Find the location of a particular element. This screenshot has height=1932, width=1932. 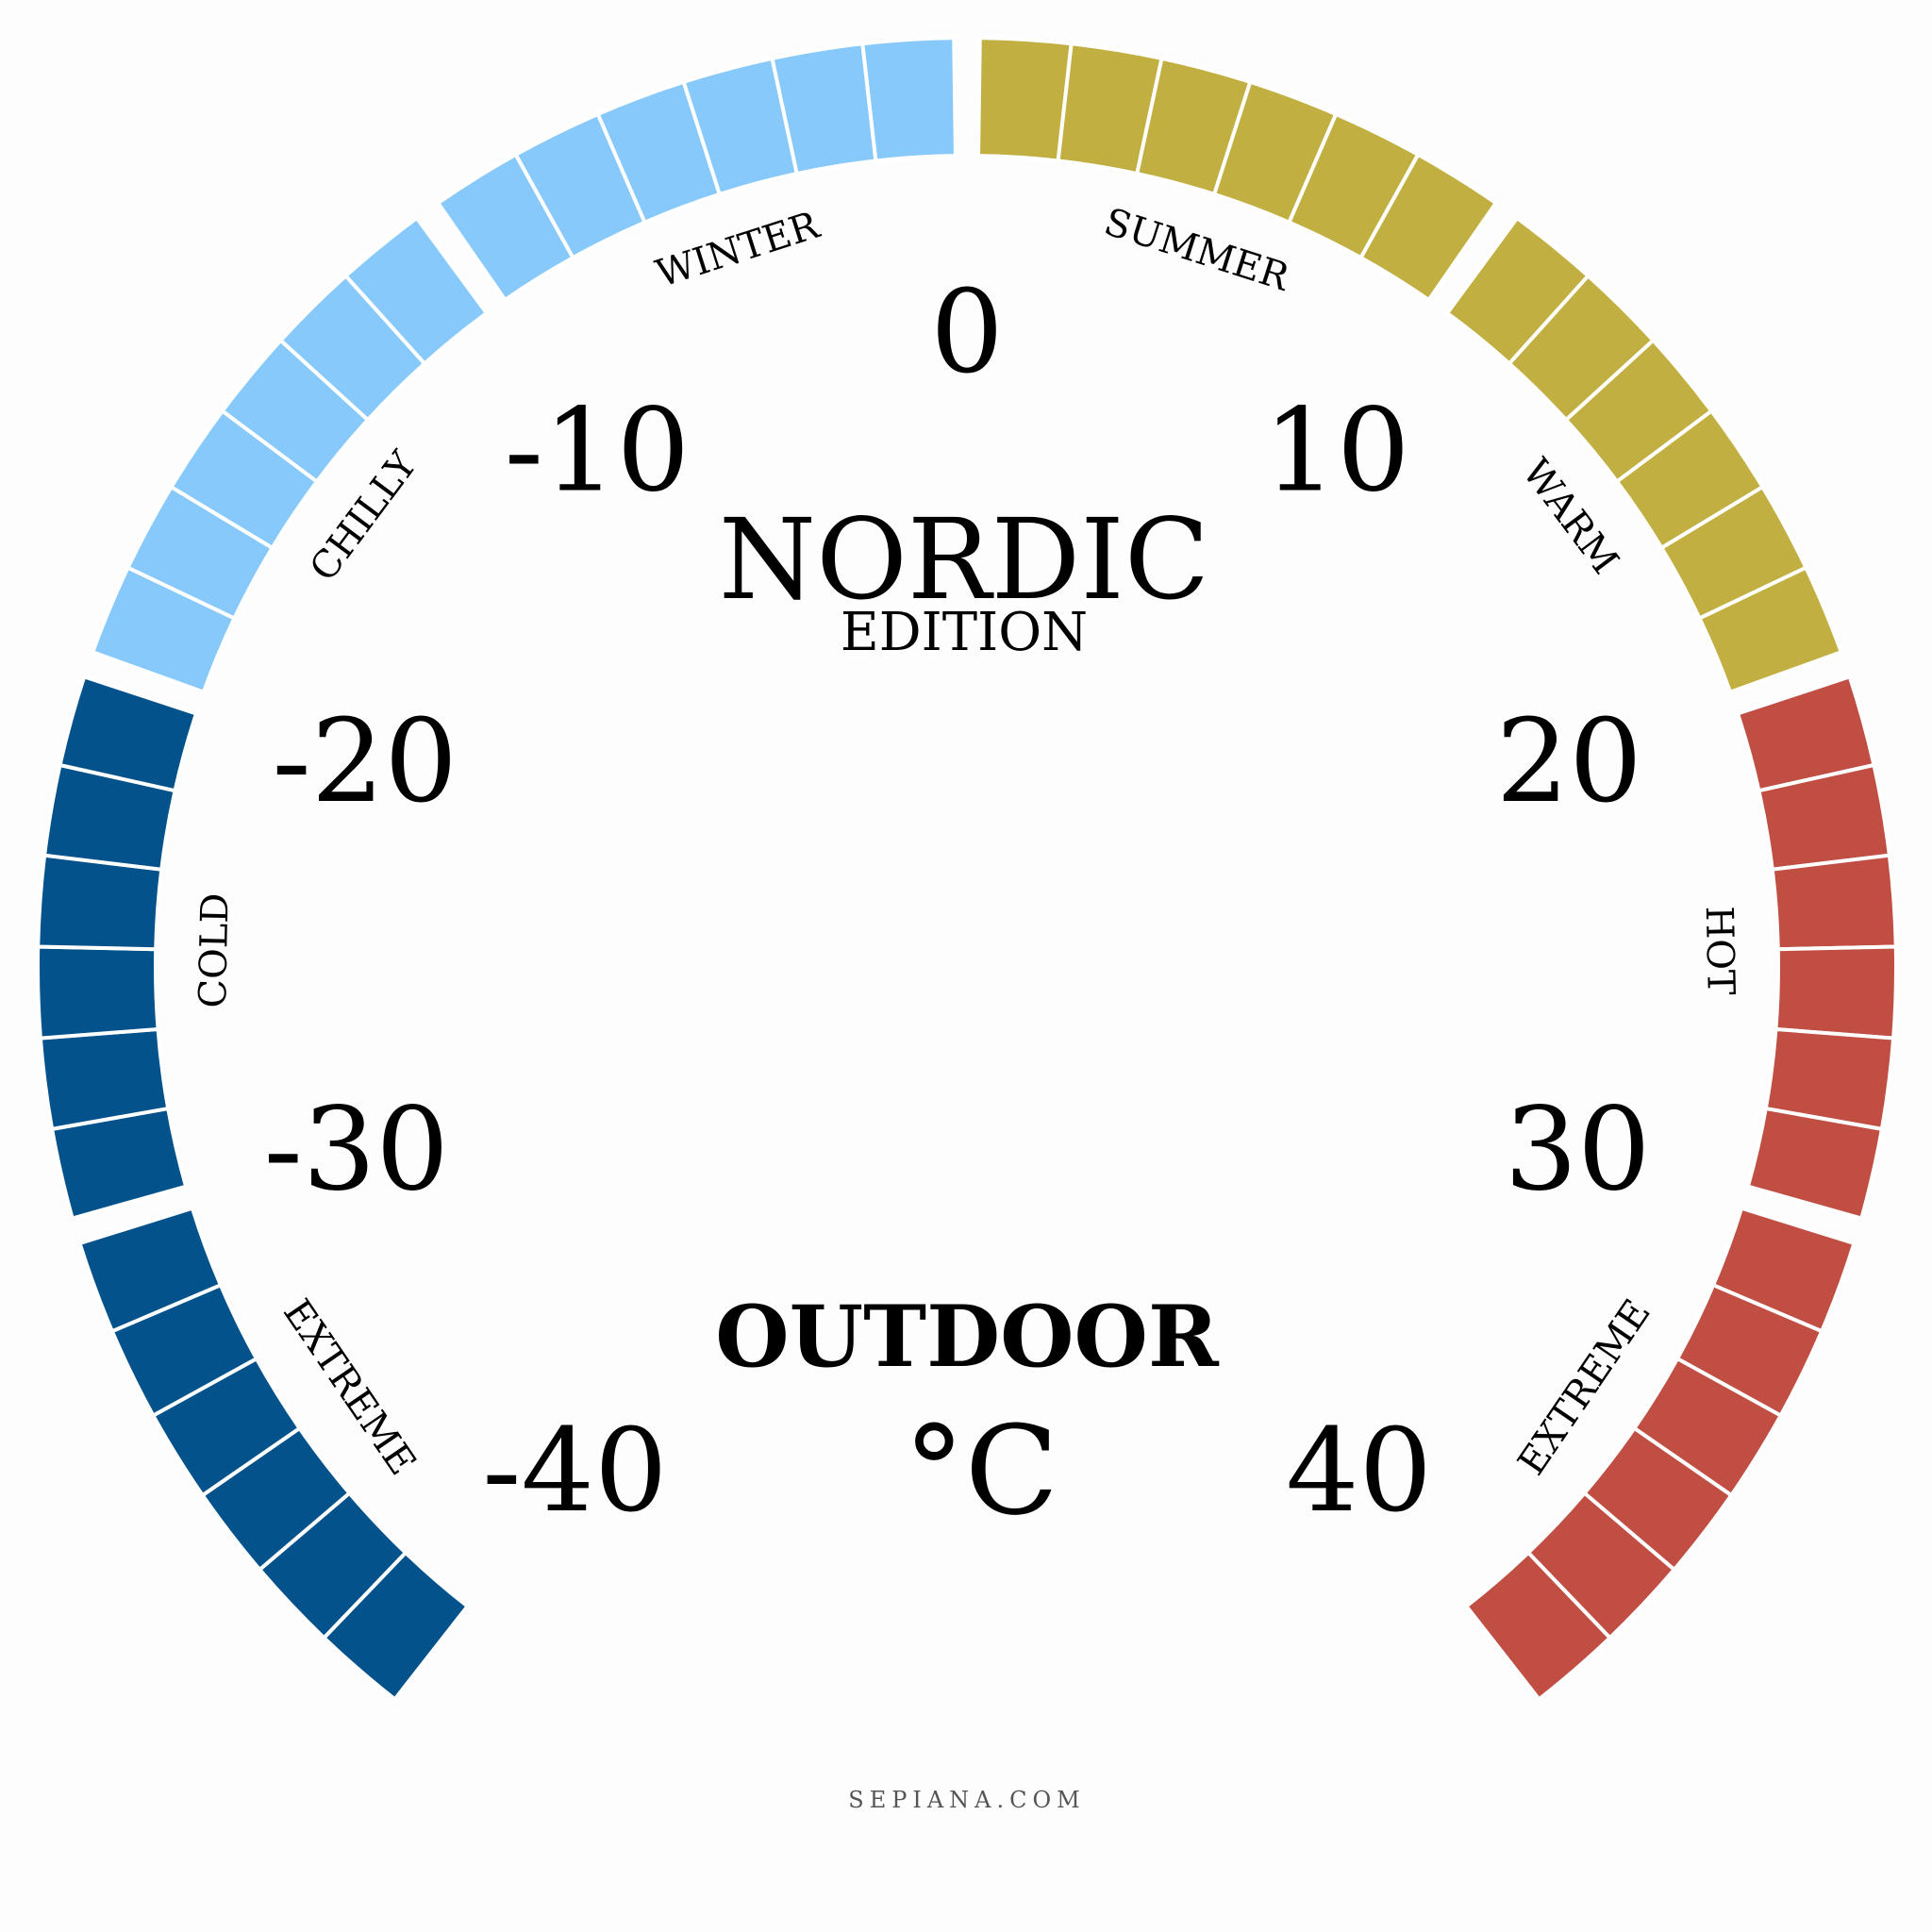

tick-label-minus-40: -40 is located at coordinates (574, 1471).